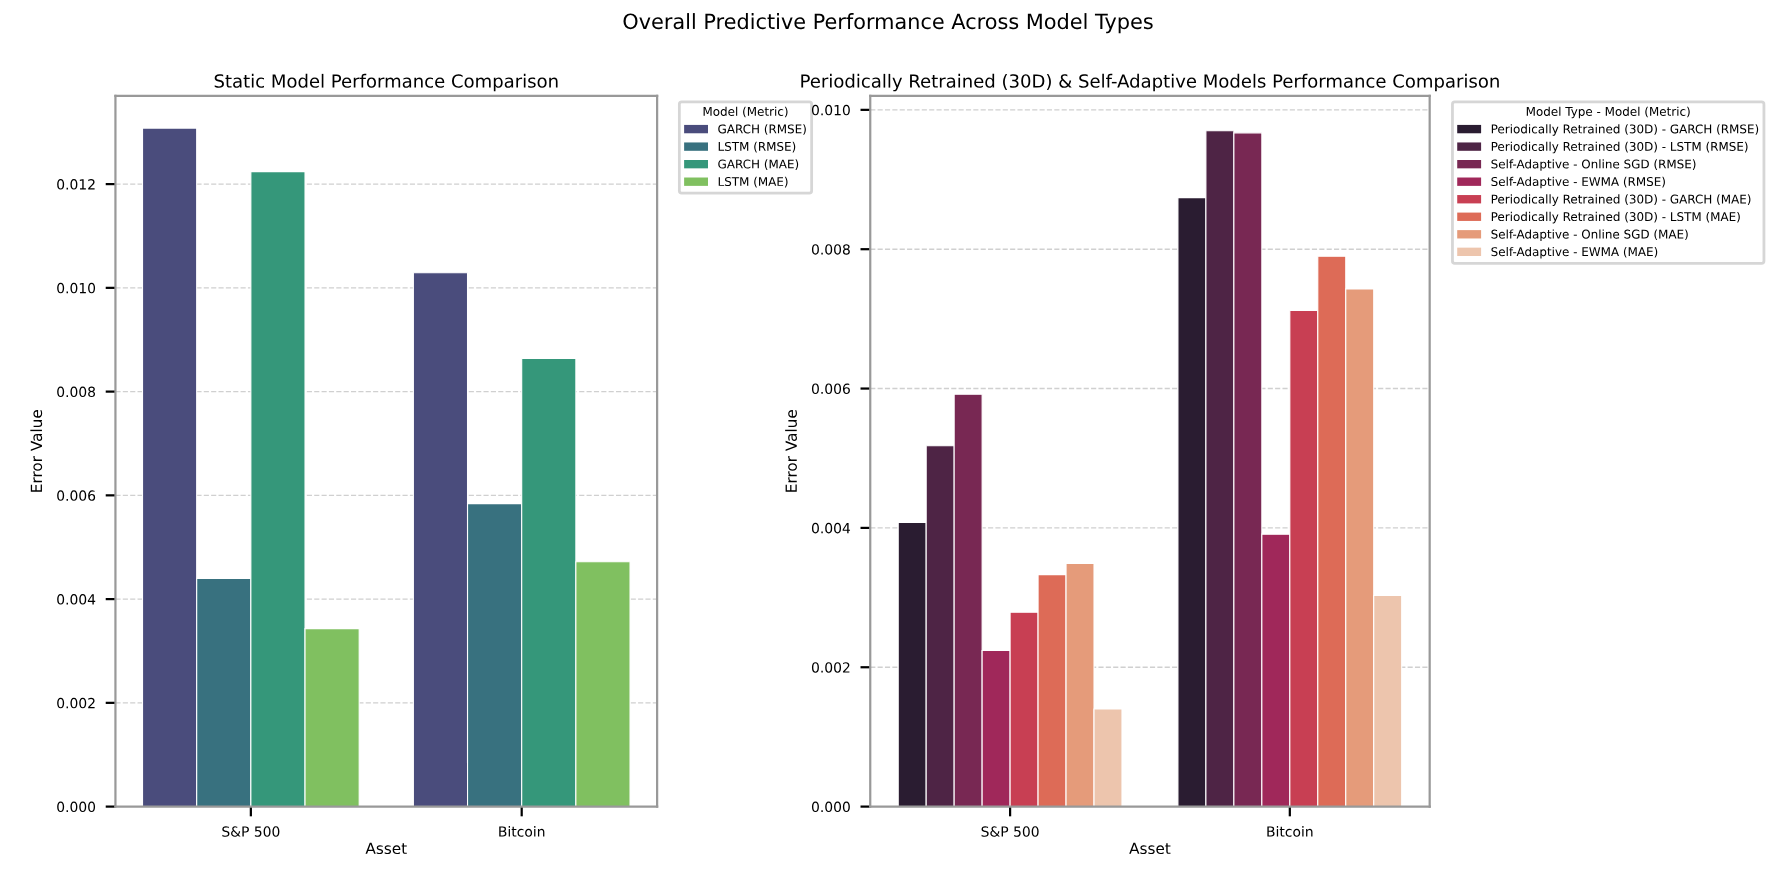 This screenshot has height=872, width=1776. I want to click on chart-title: Periodically Retrained (30D) & Self-Adaptive Models Performance Comparison, so click(1150, 82).